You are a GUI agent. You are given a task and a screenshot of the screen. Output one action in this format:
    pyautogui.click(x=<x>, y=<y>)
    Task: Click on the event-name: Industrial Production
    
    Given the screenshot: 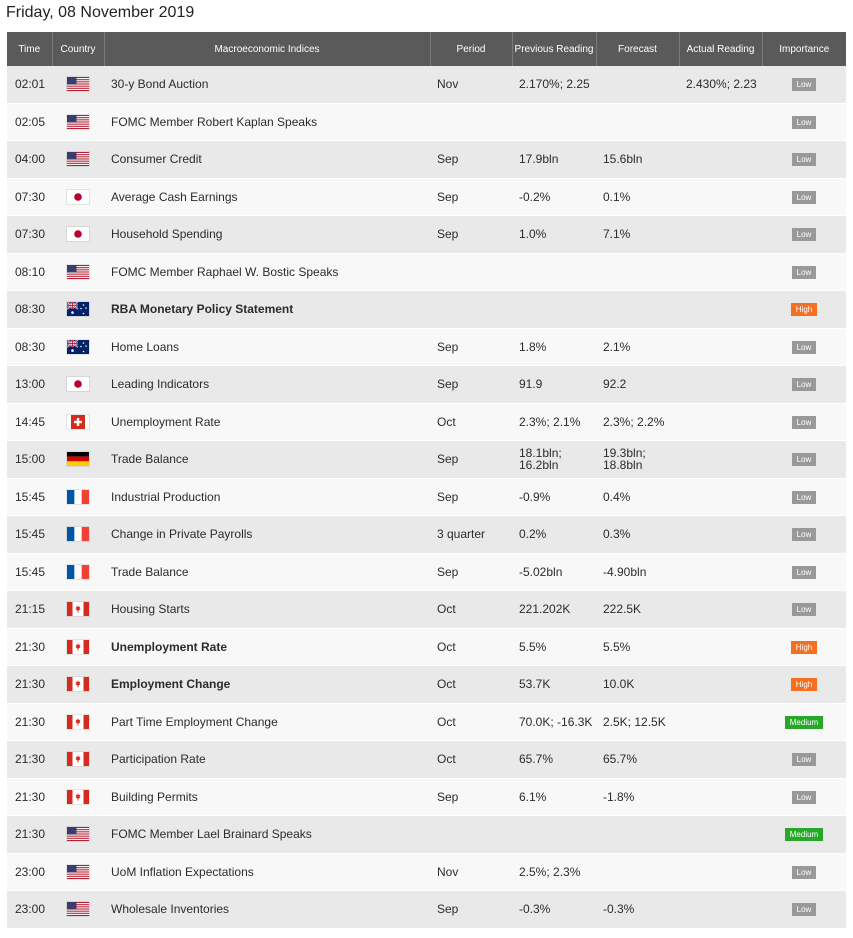 What is the action you would take?
    pyautogui.click(x=267, y=497)
    